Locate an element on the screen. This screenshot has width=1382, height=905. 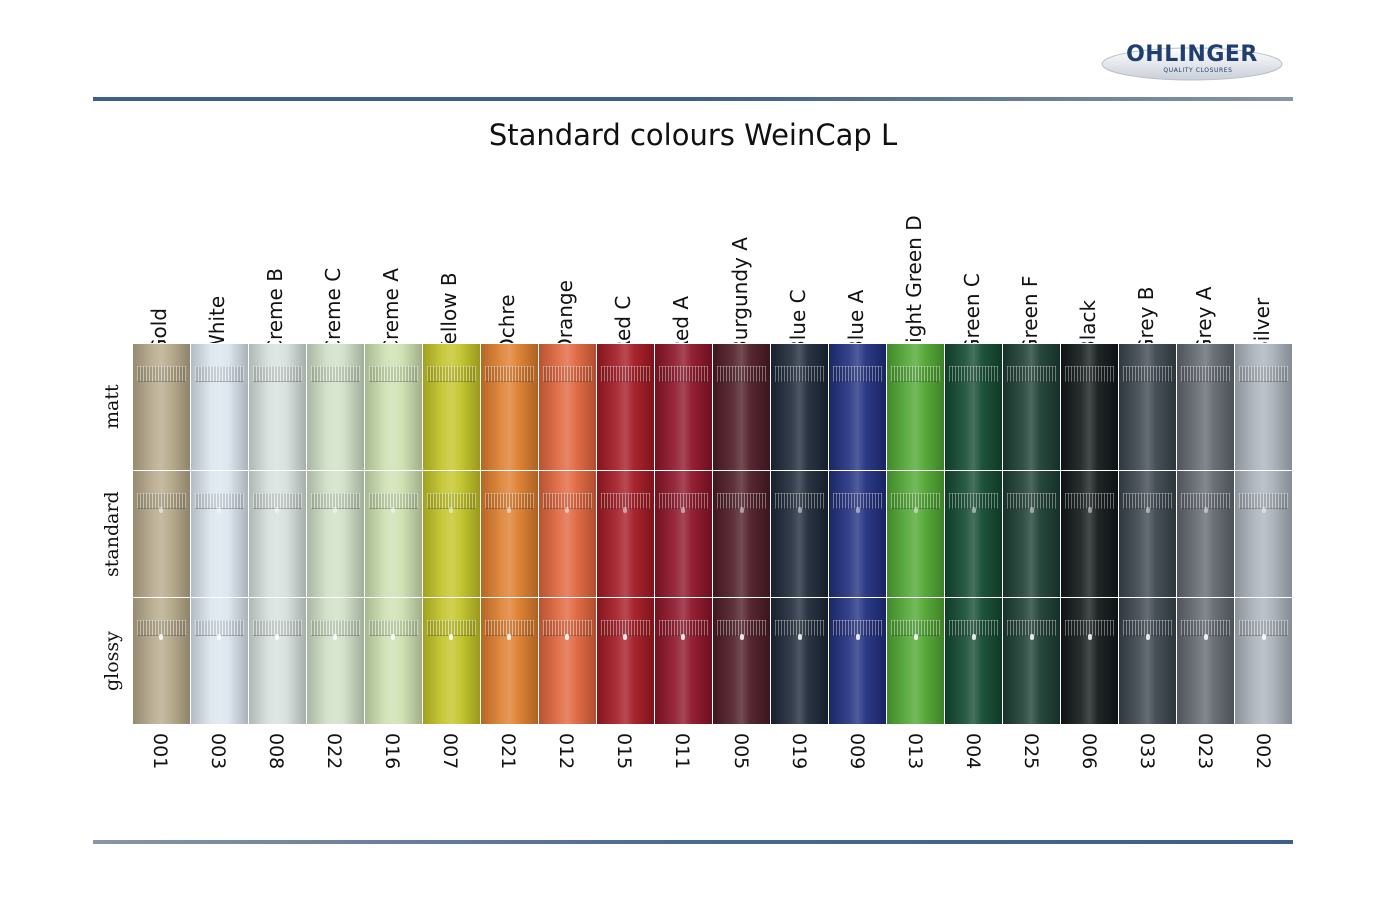
colour-code-label: 013 is located at coordinates (915, 753).